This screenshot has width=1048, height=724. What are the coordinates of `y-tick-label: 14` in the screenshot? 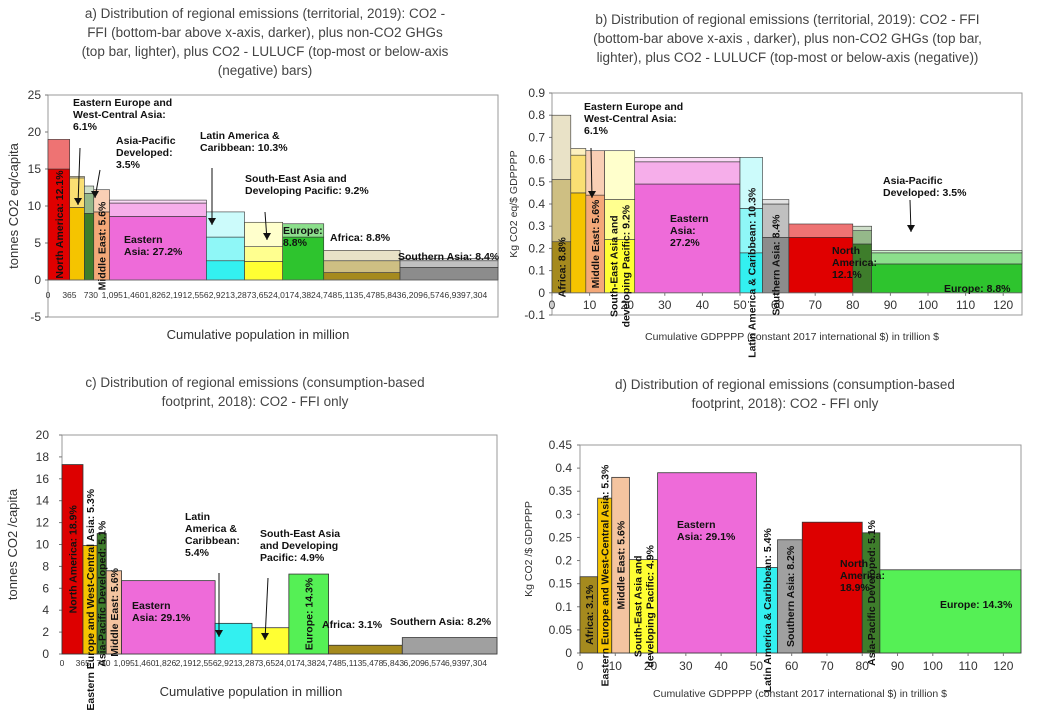 It's located at (43, 501).